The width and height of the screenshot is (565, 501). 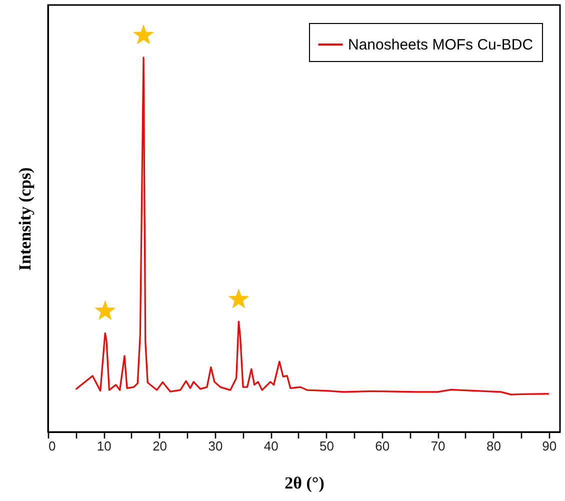 What do you see at coordinates (438, 446) in the screenshot?
I see `x-tick-label: 70` at bounding box center [438, 446].